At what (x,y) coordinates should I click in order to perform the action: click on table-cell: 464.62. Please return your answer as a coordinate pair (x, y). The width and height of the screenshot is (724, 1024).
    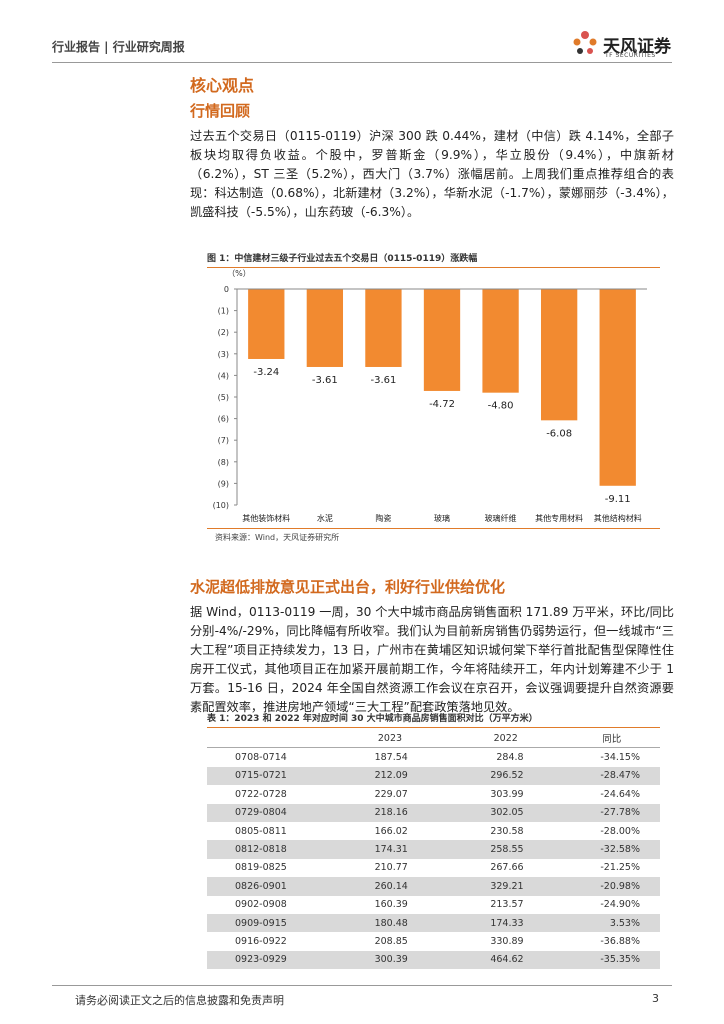
    Looking at the image, I should click on (505, 960).